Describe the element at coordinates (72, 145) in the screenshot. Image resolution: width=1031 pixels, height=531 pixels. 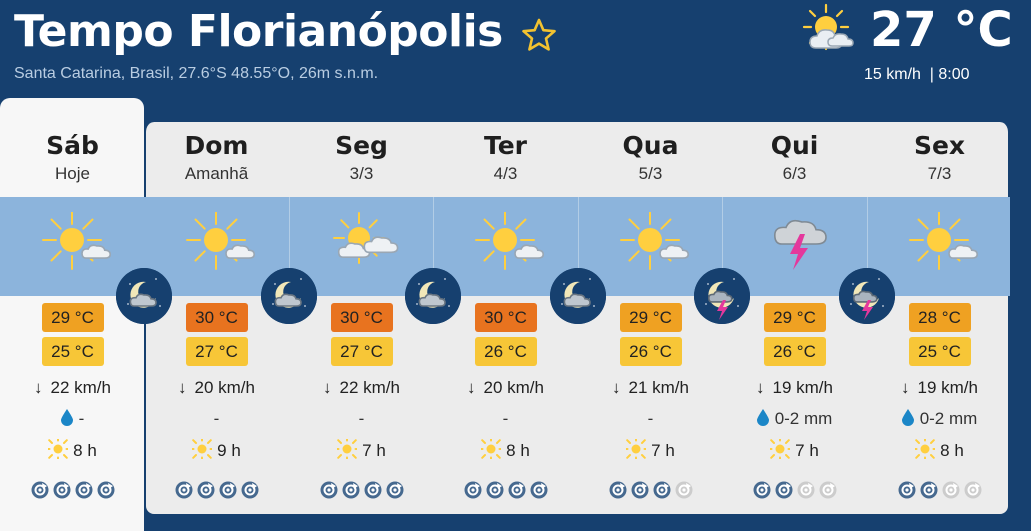
I see `day-name: Sáb` at that location.